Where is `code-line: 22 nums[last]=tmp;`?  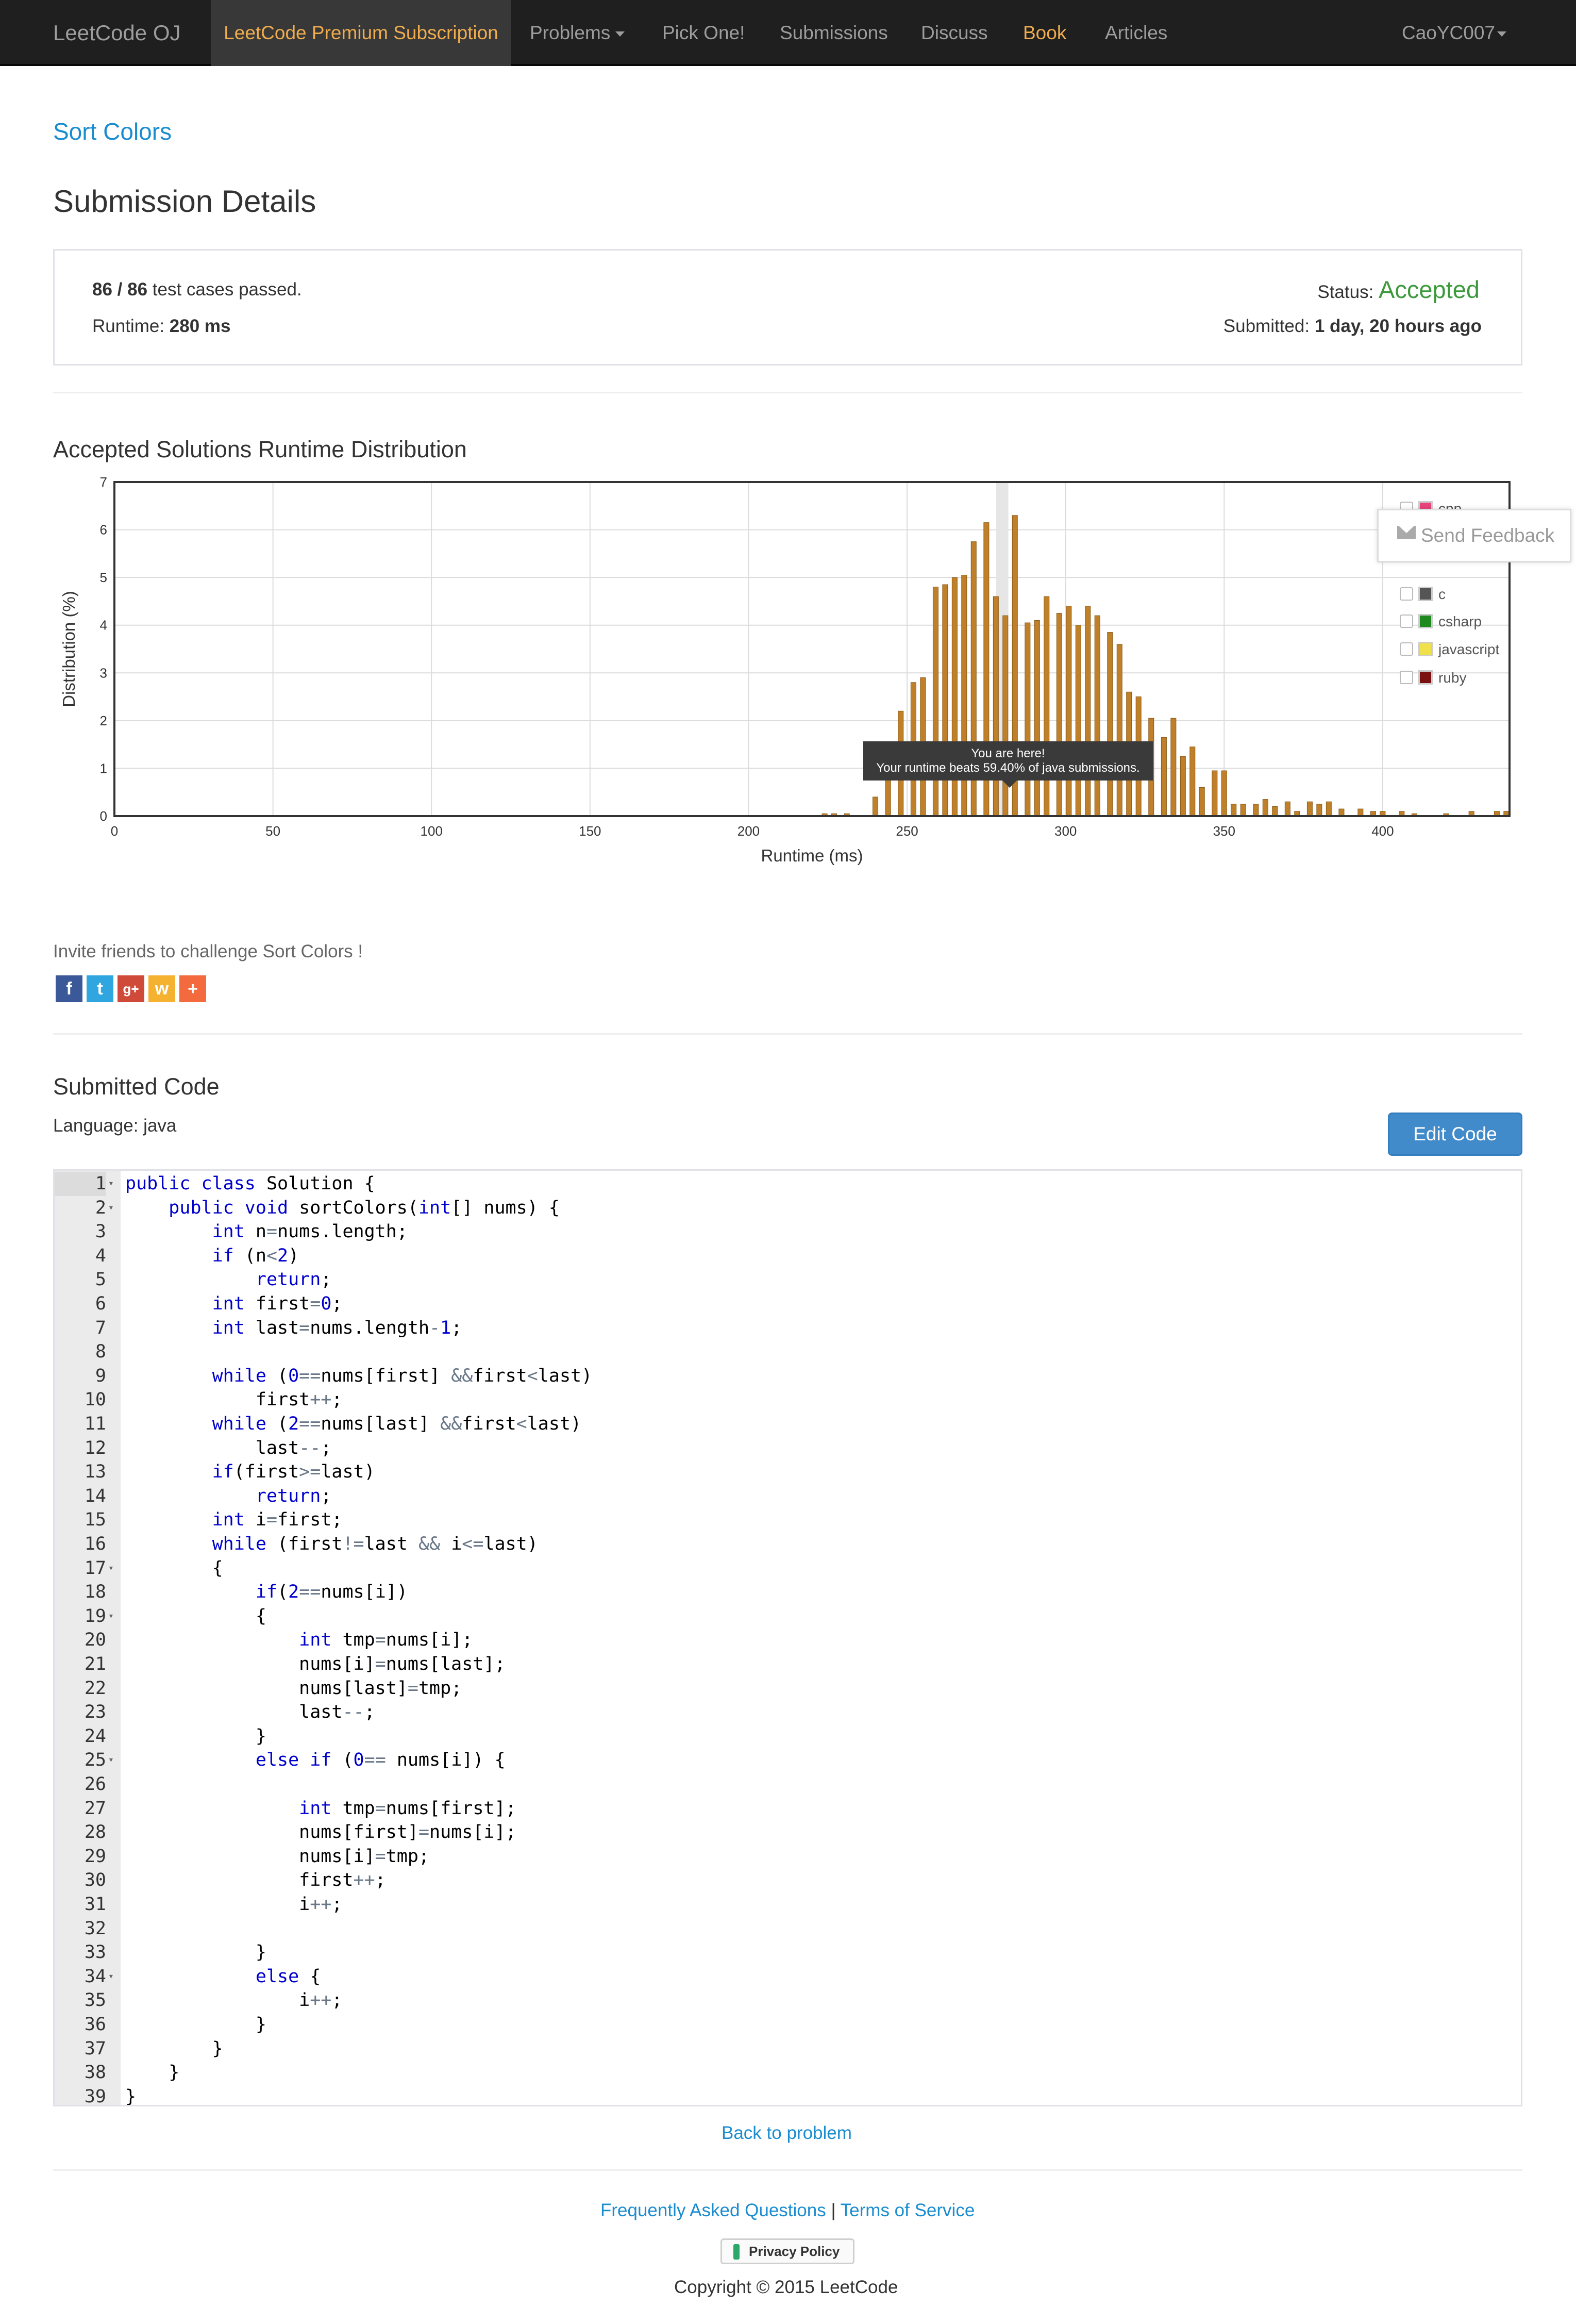 code-line: 22 nums[last]=tmp; is located at coordinates (788, 1688).